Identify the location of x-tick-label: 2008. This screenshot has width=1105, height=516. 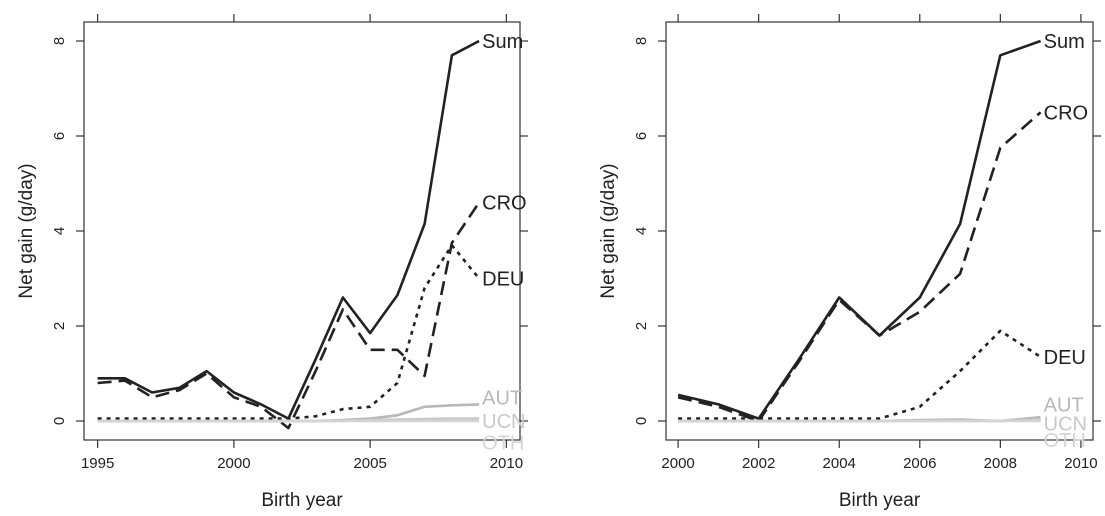
(1000, 463).